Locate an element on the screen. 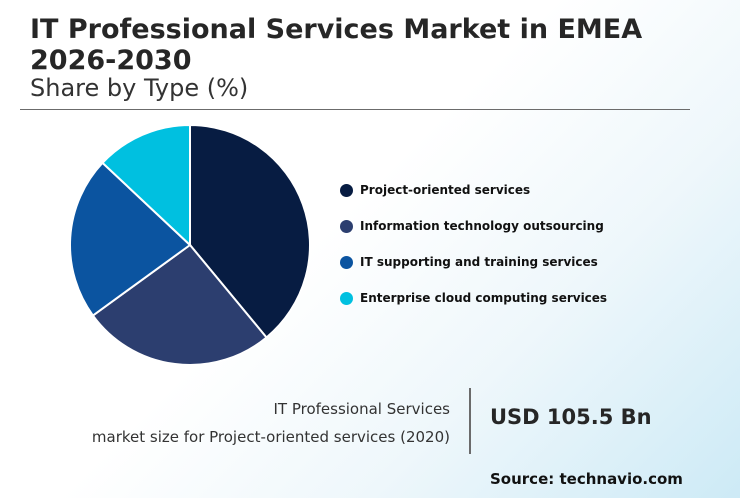 The width and height of the screenshot is (740, 498). pie-slice-it-supporting-and-training-services is located at coordinates (130, 239).